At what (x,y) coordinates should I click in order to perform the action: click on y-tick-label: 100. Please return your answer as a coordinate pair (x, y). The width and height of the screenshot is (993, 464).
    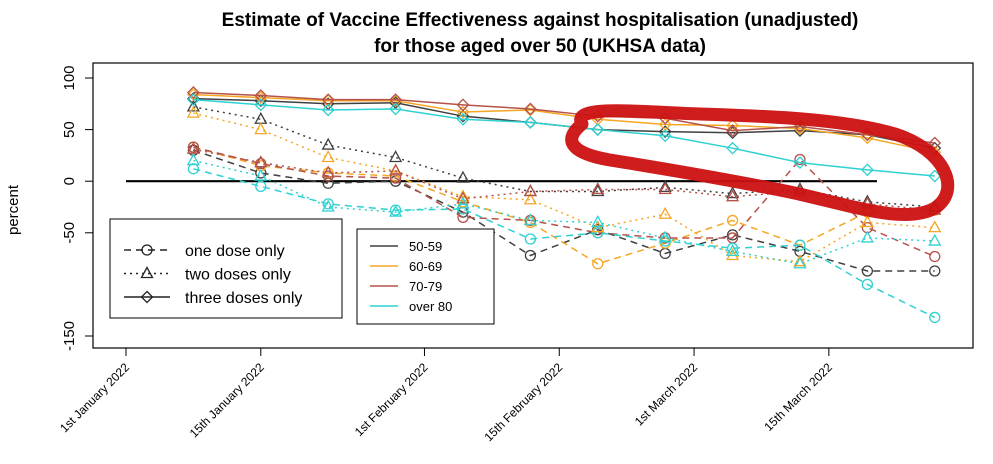
    Looking at the image, I should click on (69, 77).